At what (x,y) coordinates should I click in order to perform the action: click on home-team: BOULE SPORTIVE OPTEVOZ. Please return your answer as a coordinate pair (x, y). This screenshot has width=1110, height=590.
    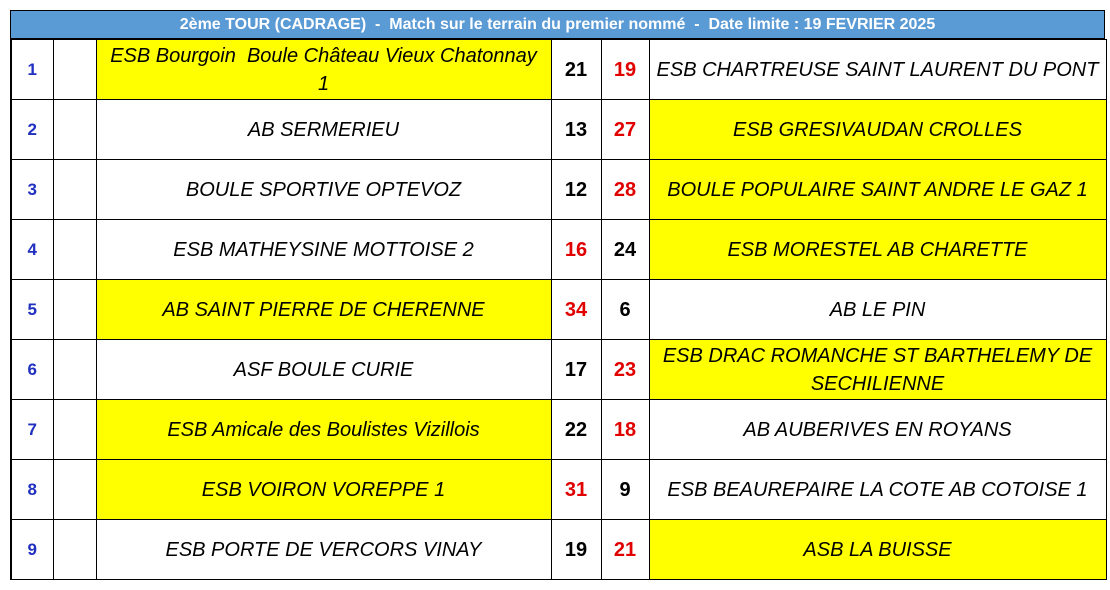
    Looking at the image, I should click on (323, 189).